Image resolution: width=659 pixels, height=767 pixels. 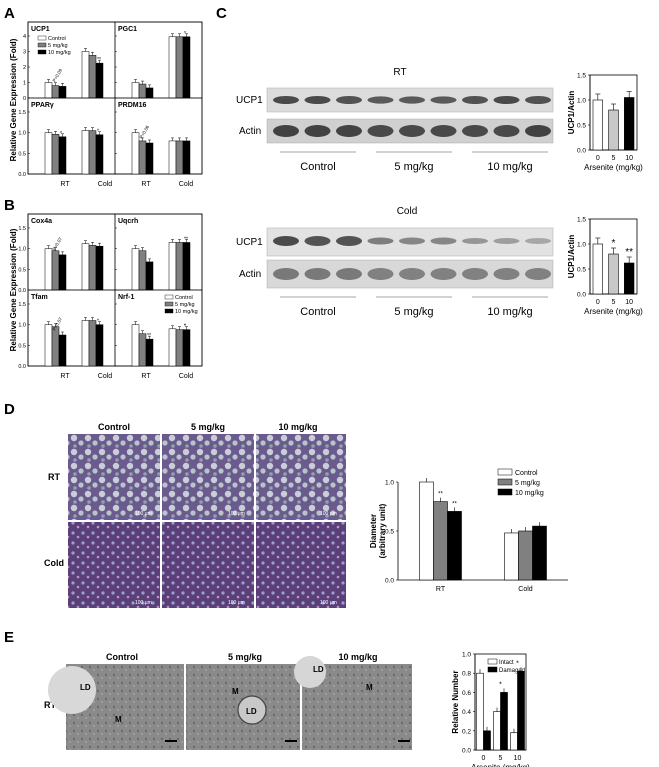 I want to click on subplot-title: Cox4a, so click(x=41, y=221).